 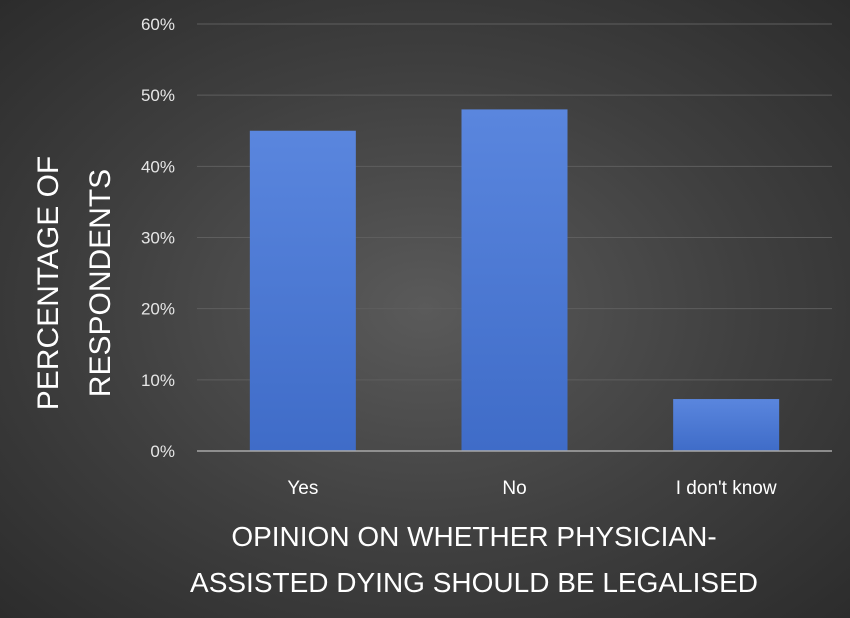 What do you see at coordinates (302, 488) in the screenshot?
I see `category-label: Yes` at bounding box center [302, 488].